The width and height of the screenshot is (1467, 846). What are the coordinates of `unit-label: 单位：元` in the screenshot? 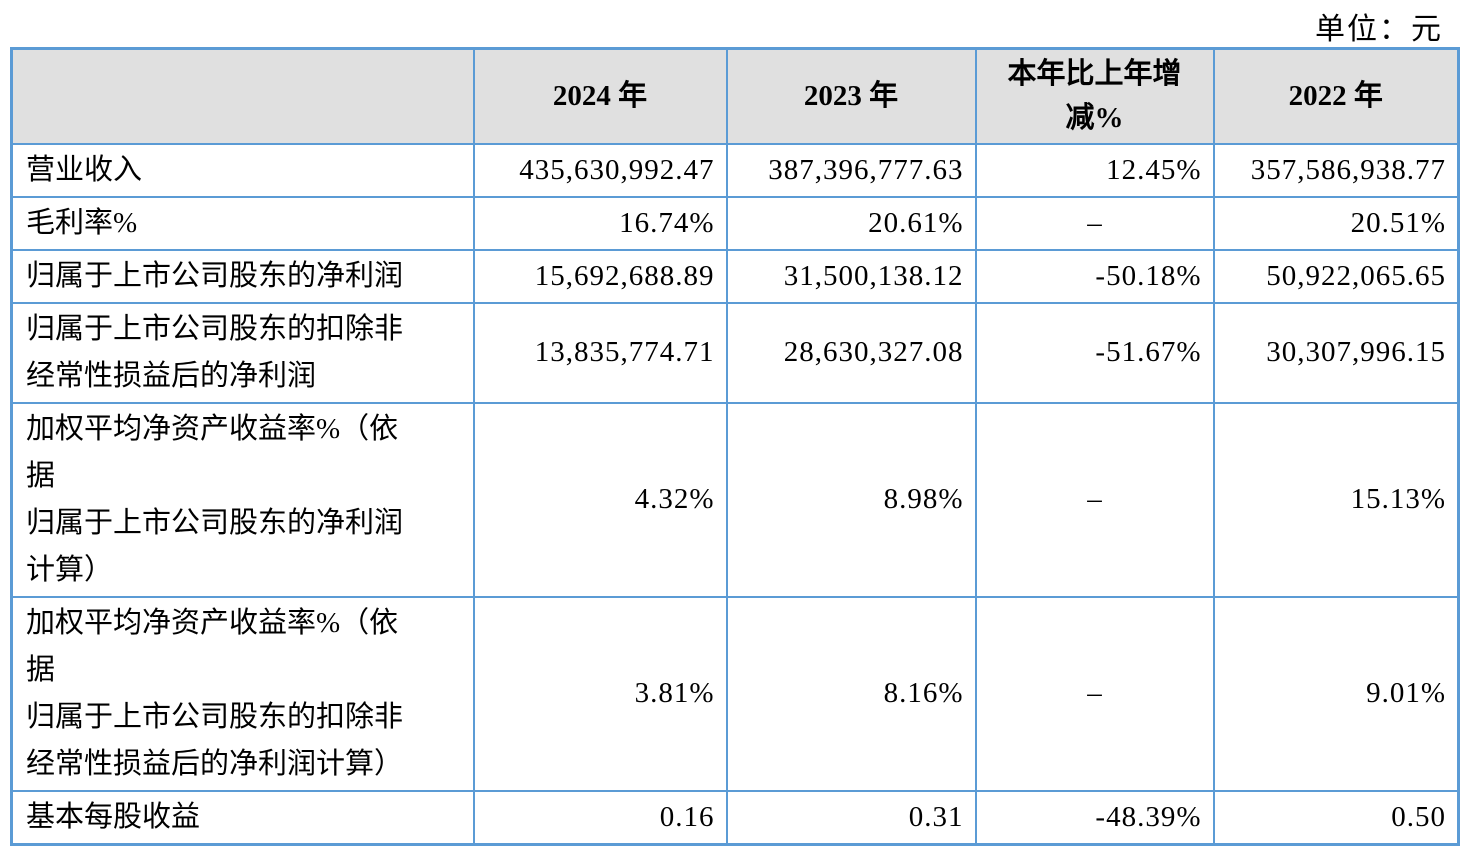 It's located at (1379, 29).